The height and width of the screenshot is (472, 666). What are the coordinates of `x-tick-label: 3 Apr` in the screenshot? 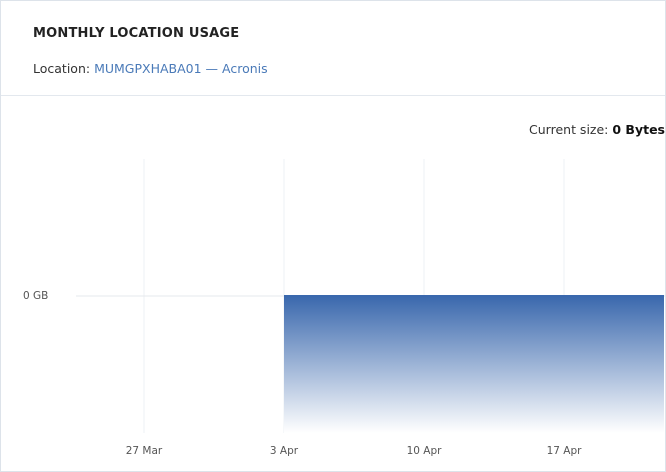 It's located at (284, 451).